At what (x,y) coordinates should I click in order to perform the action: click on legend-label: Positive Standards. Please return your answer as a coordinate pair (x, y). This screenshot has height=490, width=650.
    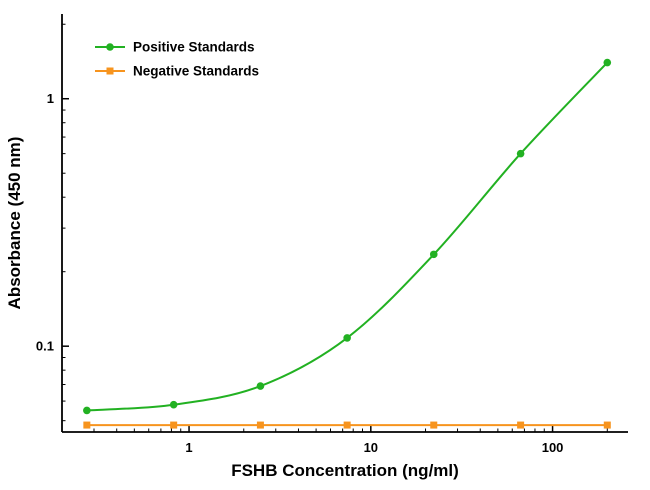
    Looking at the image, I should click on (194, 47).